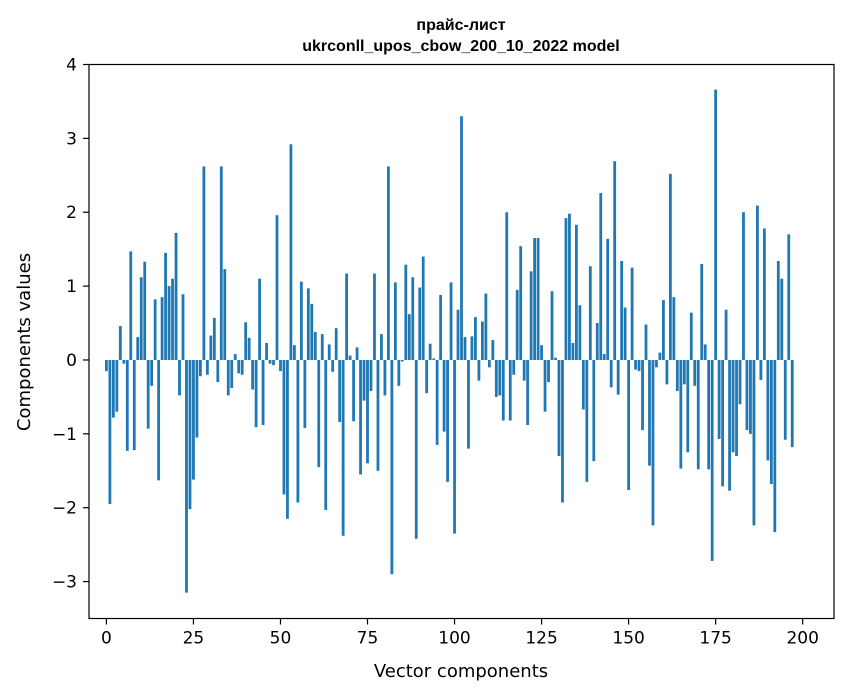 This screenshot has width=847, height=696. I want to click on x-tick-label: 200, so click(802, 639).